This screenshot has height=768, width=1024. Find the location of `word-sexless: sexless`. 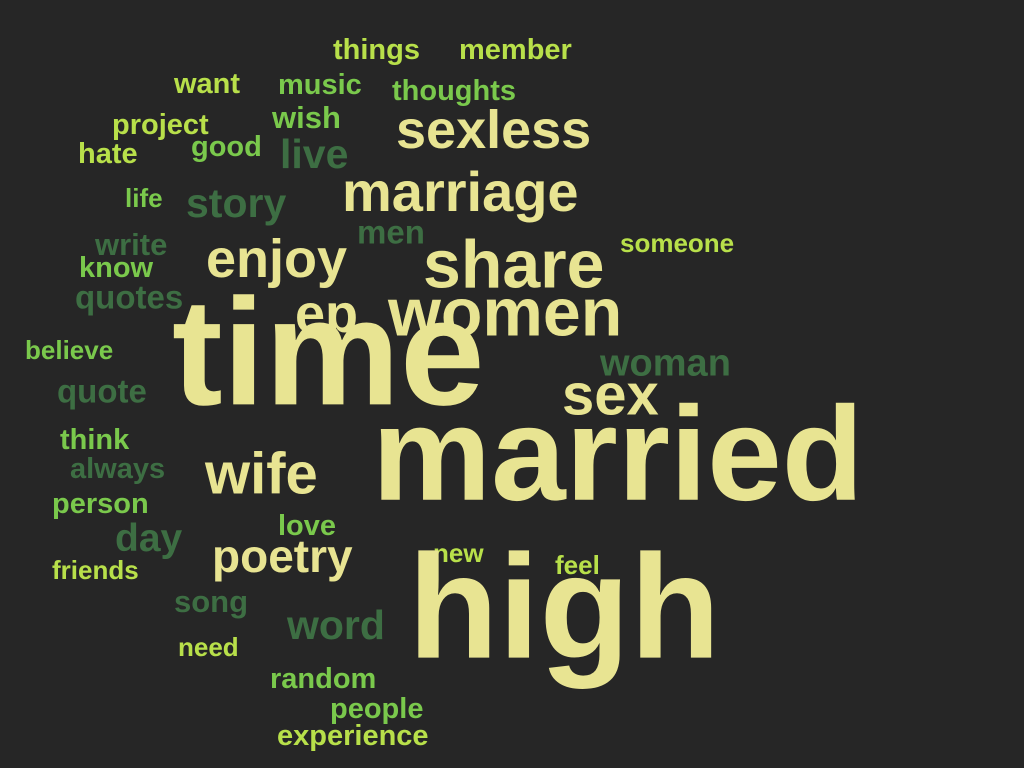

word-sexless: sexless is located at coordinates (494, 129).